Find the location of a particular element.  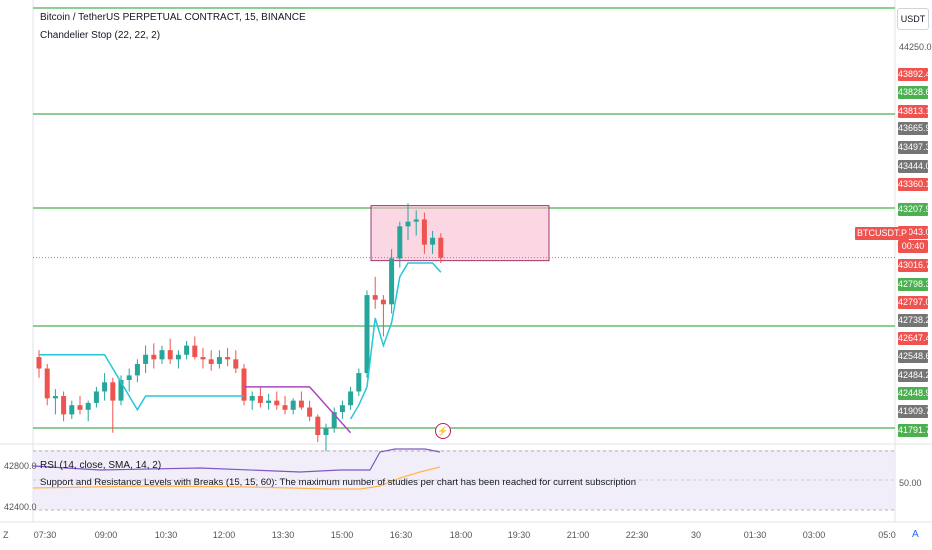

price-tag: 43016.7 is located at coordinates (914, 265).